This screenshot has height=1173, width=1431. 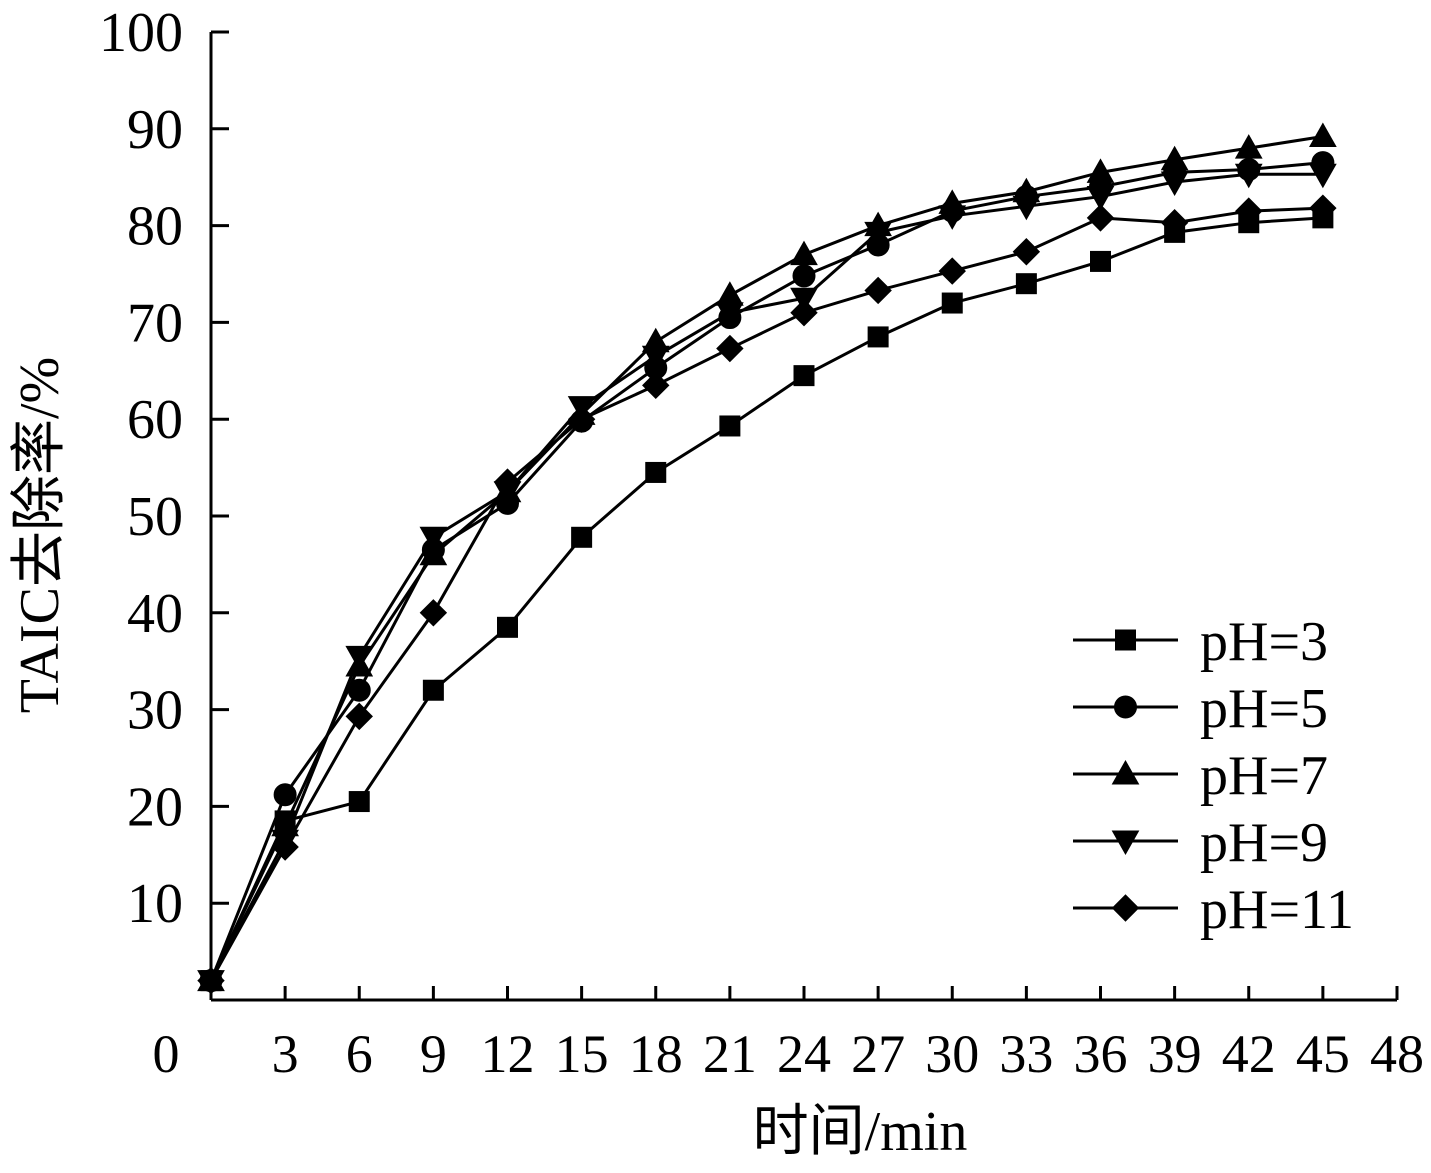 I want to click on legend-label: pH=7, so click(x=1264, y=776).